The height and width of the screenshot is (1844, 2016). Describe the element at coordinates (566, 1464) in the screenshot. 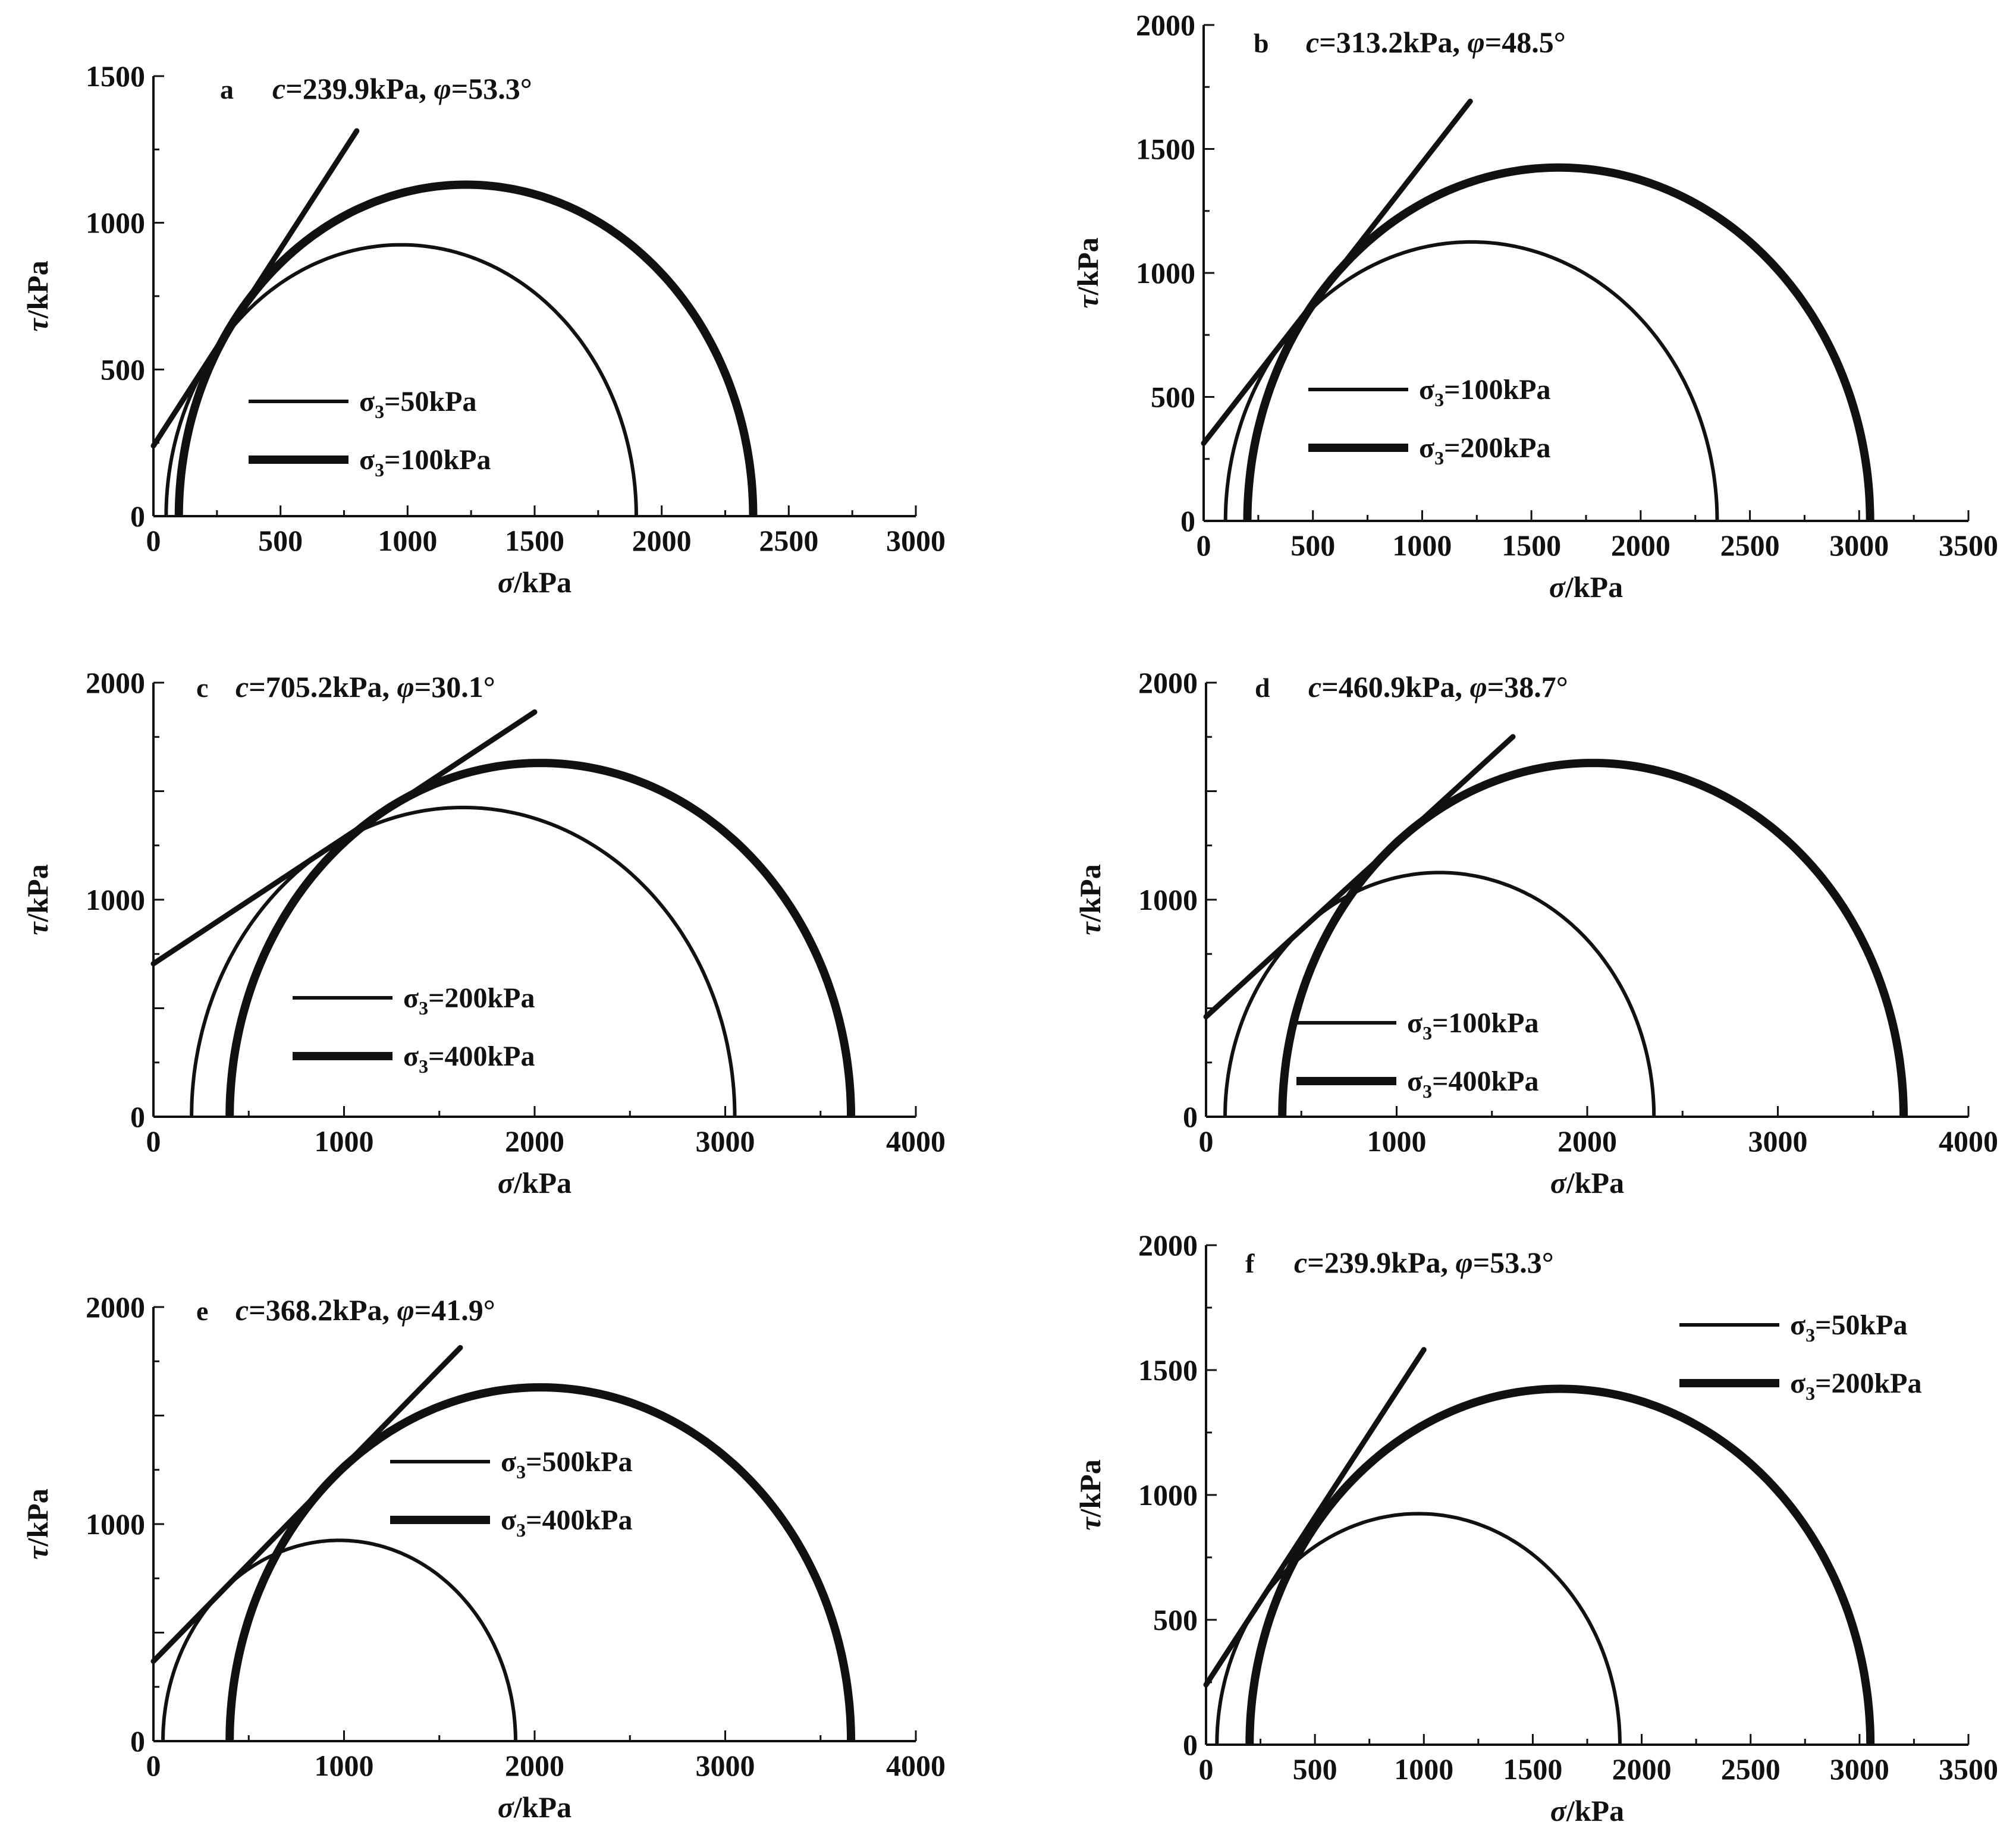

I see `legend-label: σ3=500kPa` at that location.